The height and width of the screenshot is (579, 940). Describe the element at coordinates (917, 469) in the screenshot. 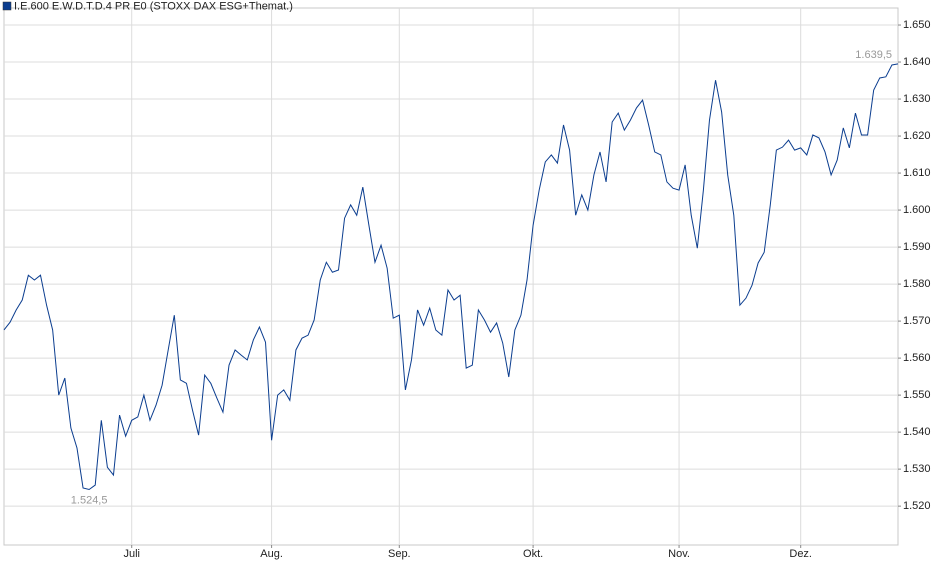

I see `y-tick-label: 1.530` at that location.